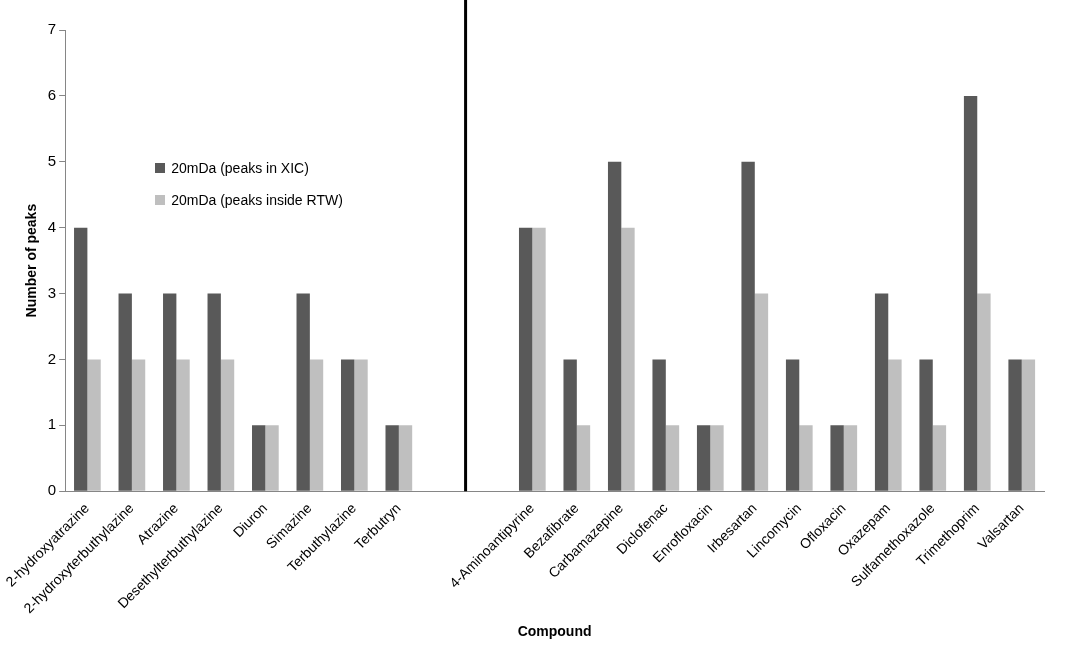 This screenshot has height=650, width=1074. Describe the element at coordinates (52, 292) in the screenshot. I see `y-tick-label: 3` at that location.